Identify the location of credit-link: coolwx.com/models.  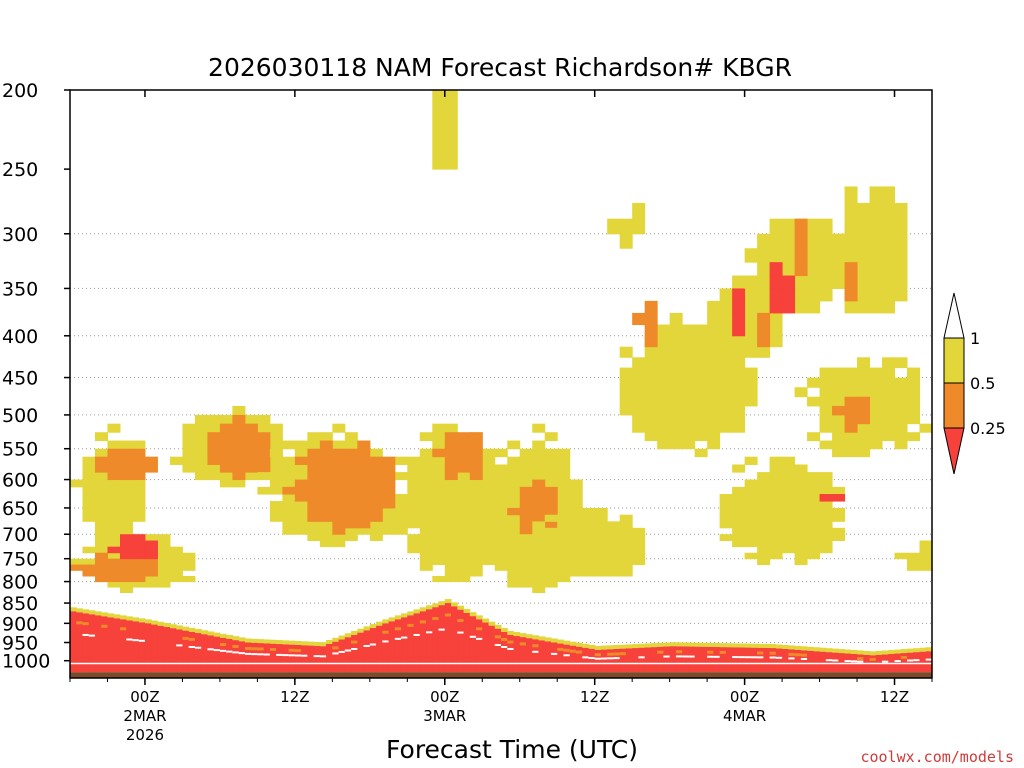
(937, 757).